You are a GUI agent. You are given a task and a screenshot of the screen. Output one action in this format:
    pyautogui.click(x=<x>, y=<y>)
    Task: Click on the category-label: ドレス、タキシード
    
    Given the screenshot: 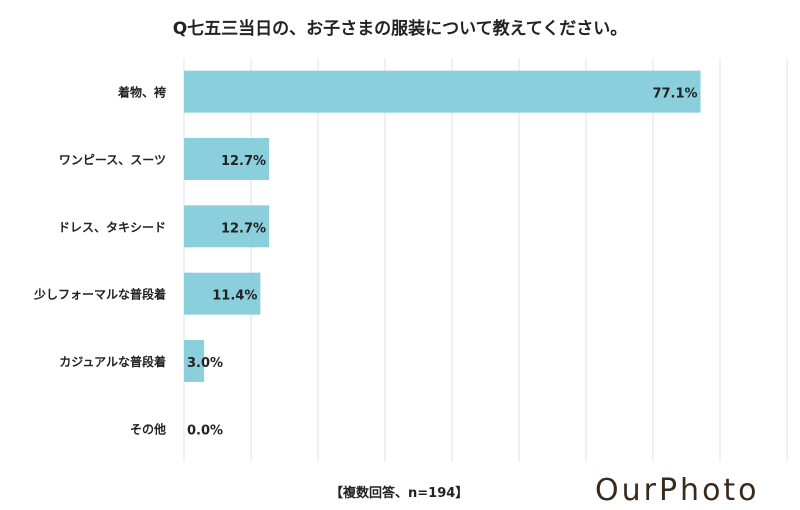 What is the action you would take?
    pyautogui.click(x=112, y=227)
    